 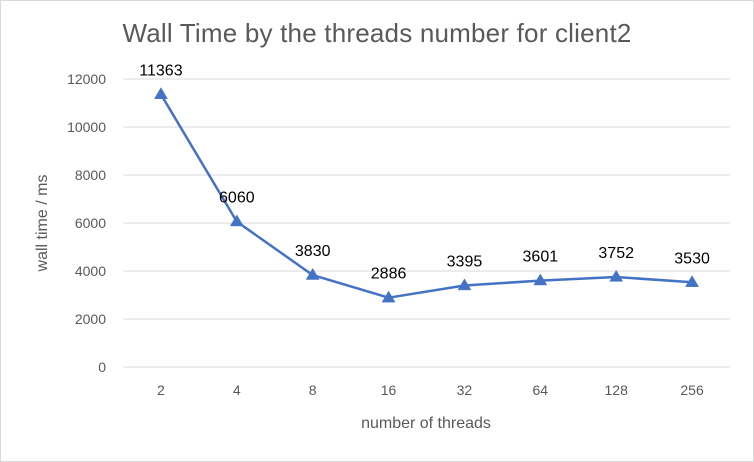 What do you see at coordinates (430, 390) in the screenshot?
I see `x-axis-tick-labels: 2 4 8 16 32 64 128 256` at bounding box center [430, 390].